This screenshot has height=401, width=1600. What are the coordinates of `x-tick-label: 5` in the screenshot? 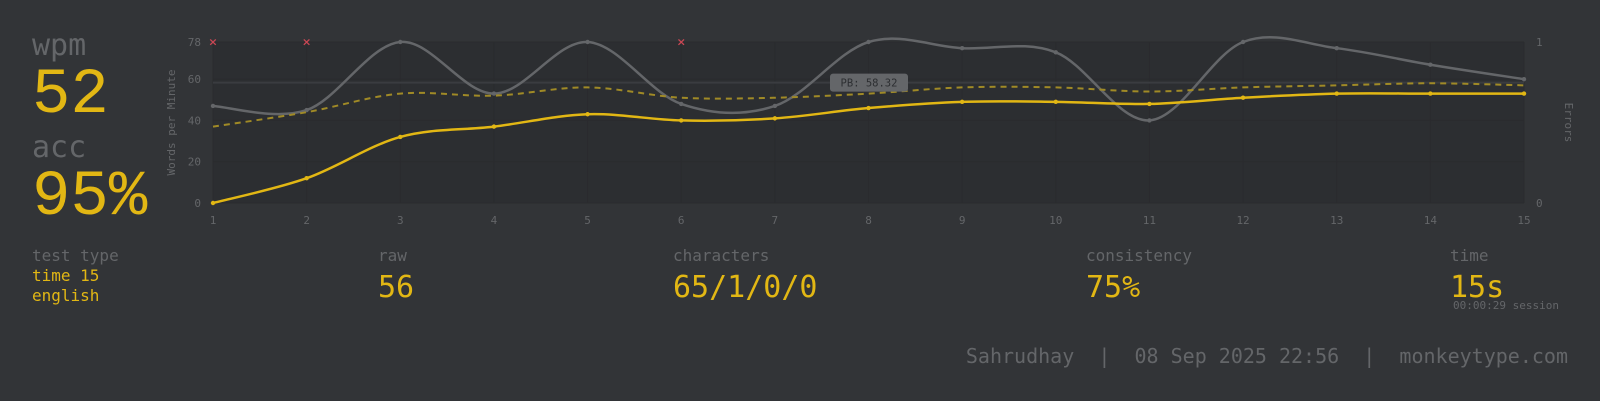 It's located at (587, 220).